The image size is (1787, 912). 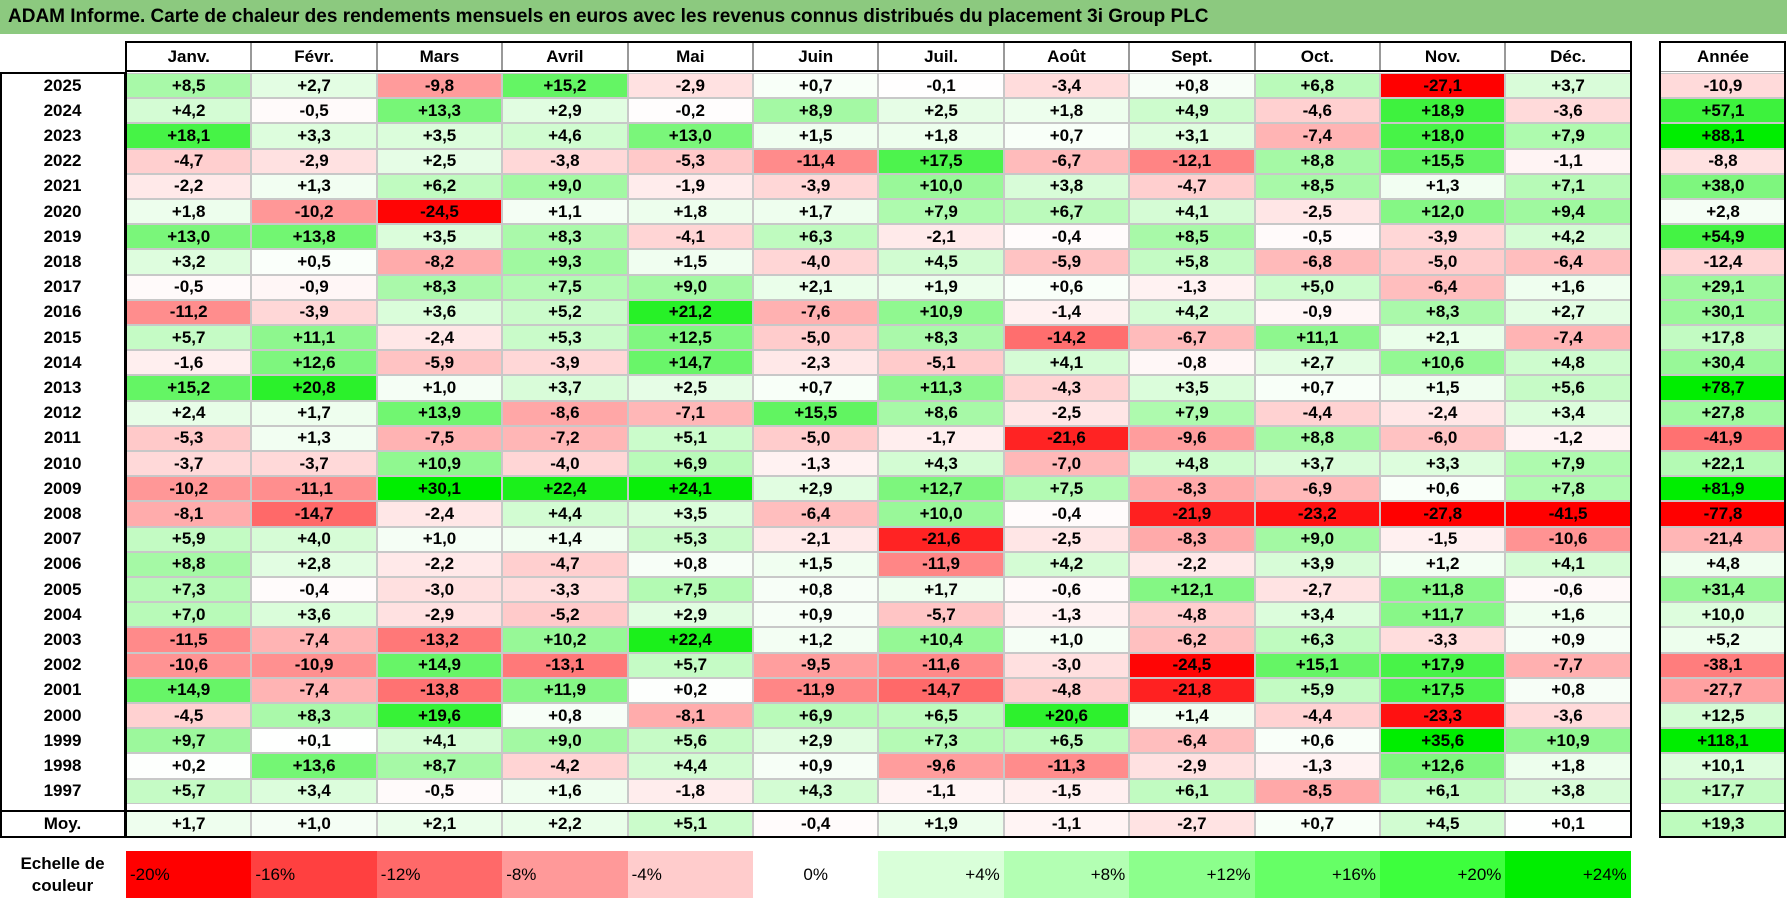 I want to click on heatmap-cell: +4,9, so click(x=1192, y=111).